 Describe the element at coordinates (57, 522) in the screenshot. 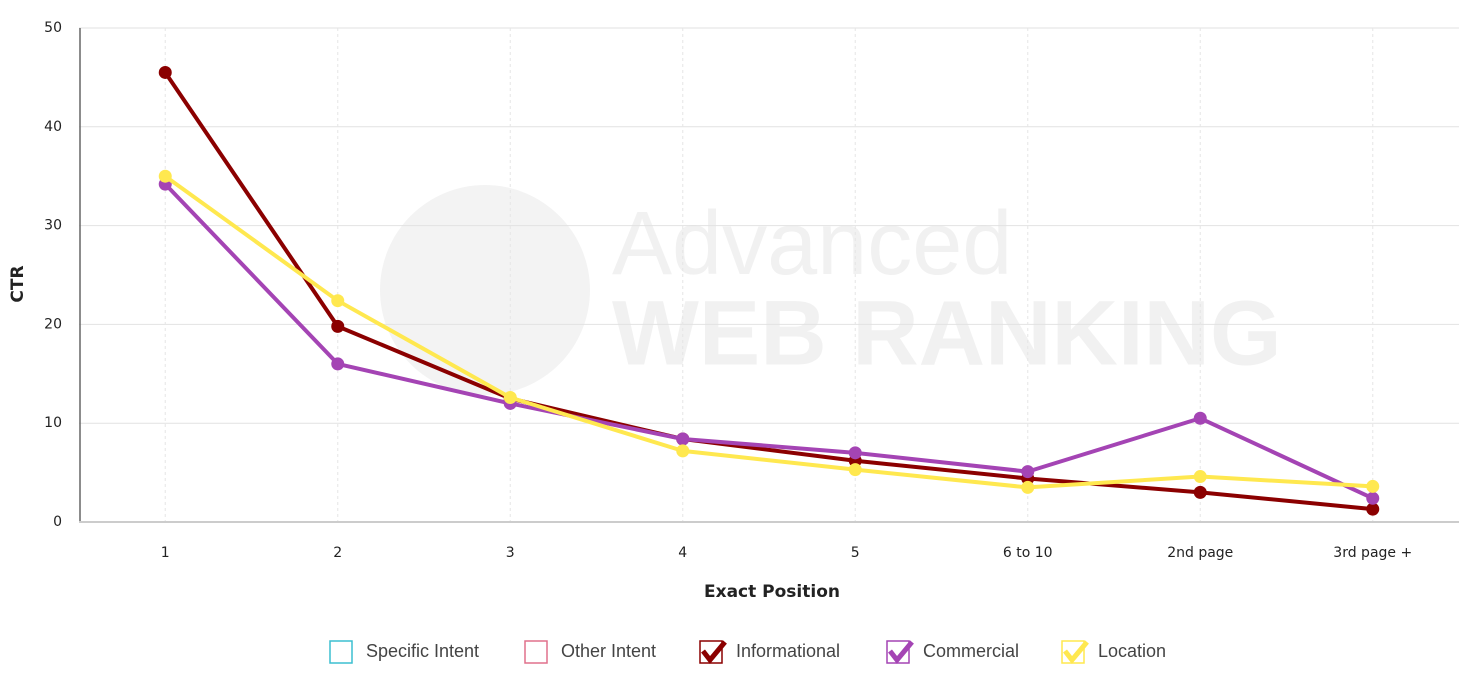

I see `y-tick-label: 0` at that location.